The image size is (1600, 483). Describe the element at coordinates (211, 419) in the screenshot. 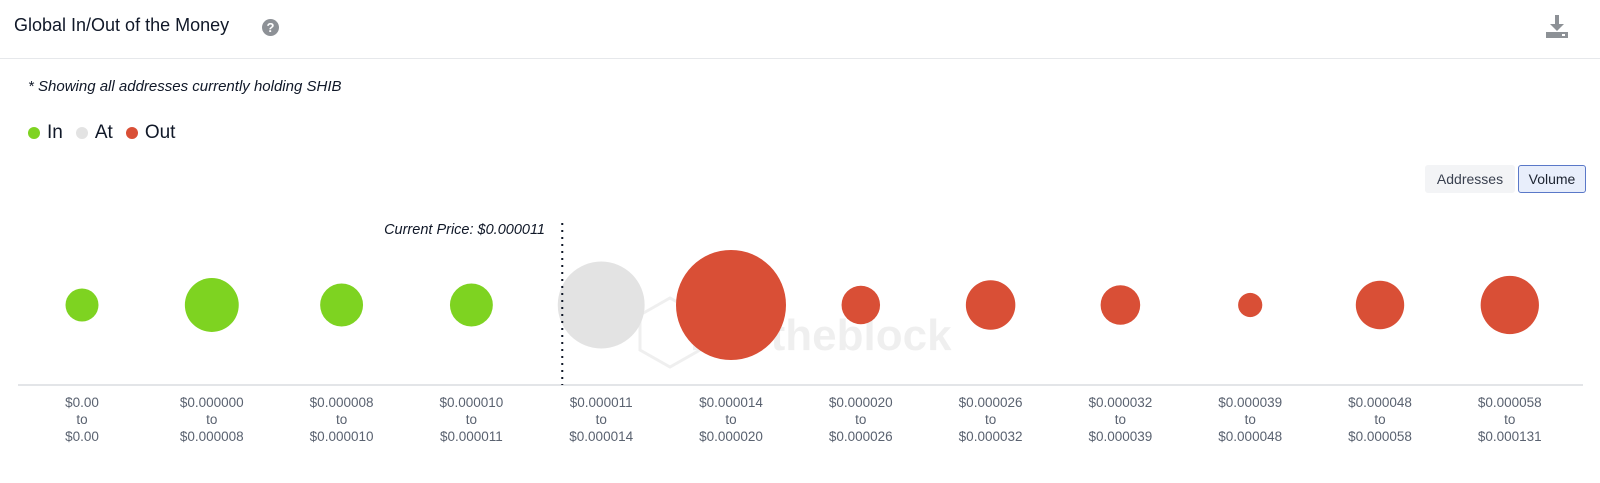

I see `tick-label-2-to-word: to` at that location.